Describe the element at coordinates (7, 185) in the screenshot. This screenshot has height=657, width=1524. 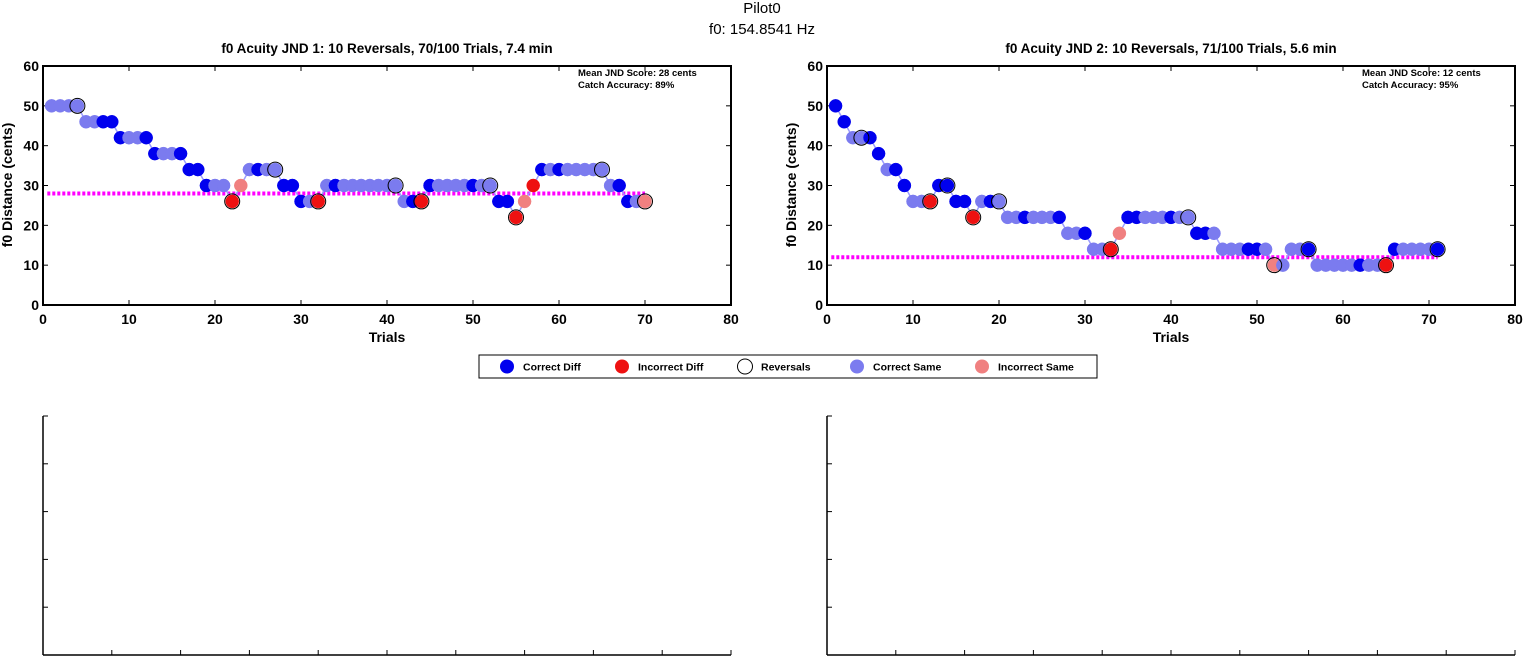
I see `jnd1-y-axis-label: f0 Distance (cents)` at that location.